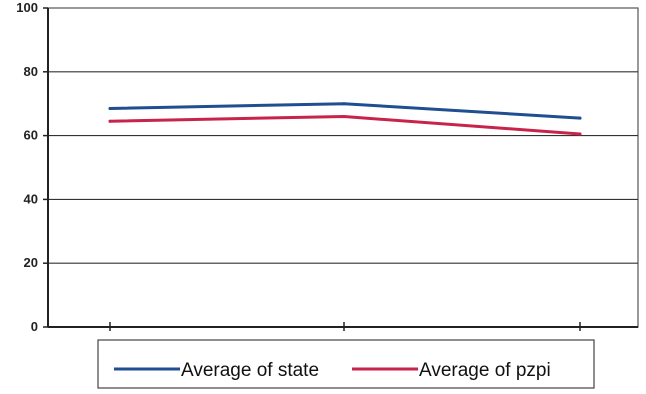 The width and height of the screenshot is (646, 394). I want to click on series-lines, so click(345, 119).